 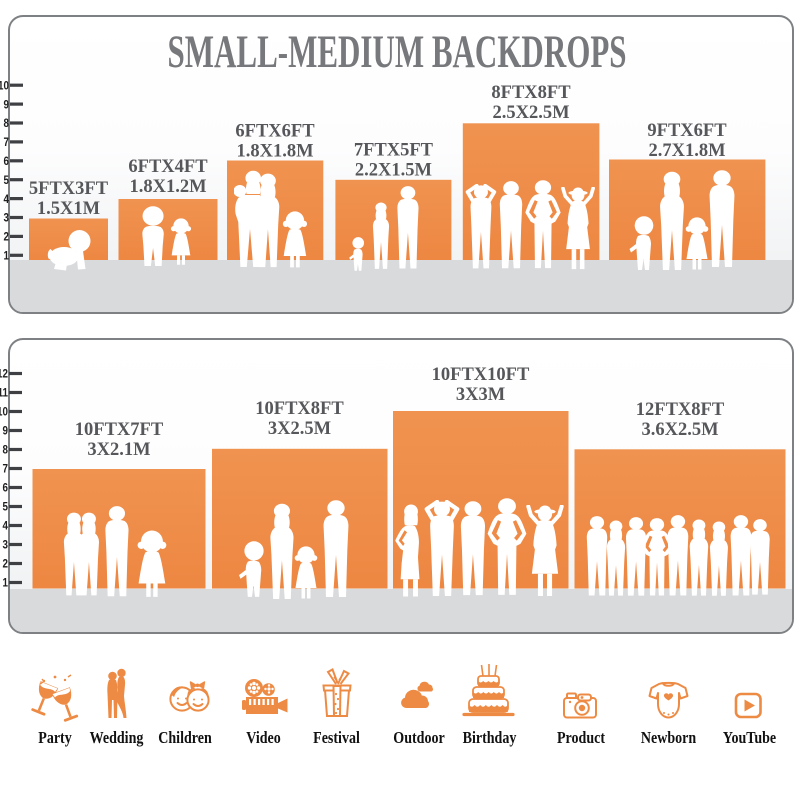 I want to click on svg-text: 3X2.5M, so click(x=299, y=429).